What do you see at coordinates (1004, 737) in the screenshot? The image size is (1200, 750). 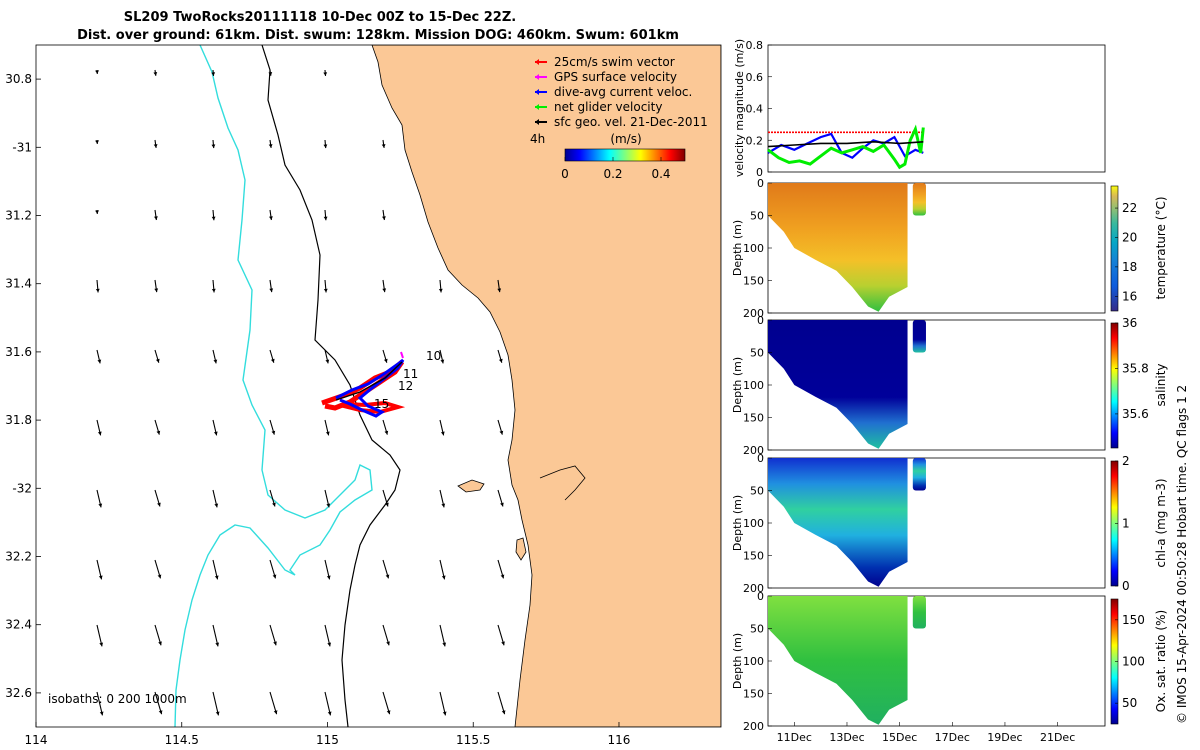 I see `time-axis-tick-label: 19Dec` at bounding box center [1004, 737].